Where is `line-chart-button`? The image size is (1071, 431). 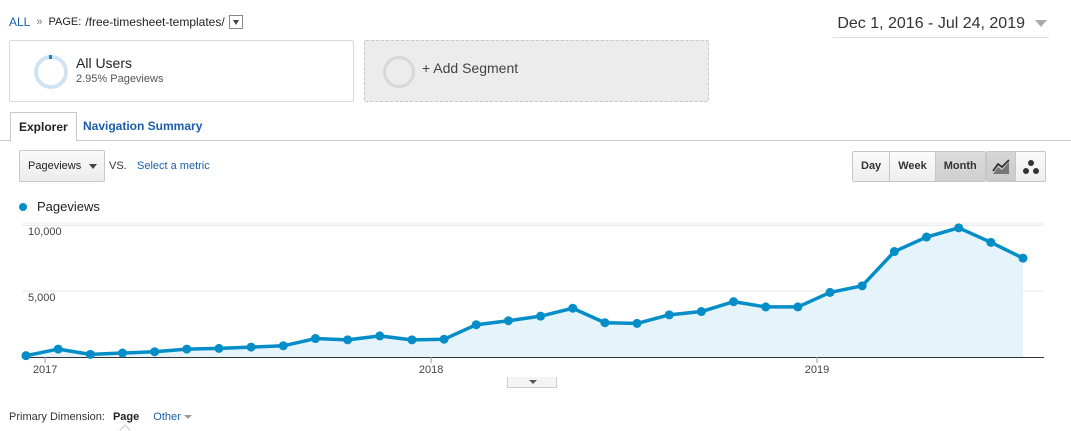
line-chart-button is located at coordinates (1001, 166).